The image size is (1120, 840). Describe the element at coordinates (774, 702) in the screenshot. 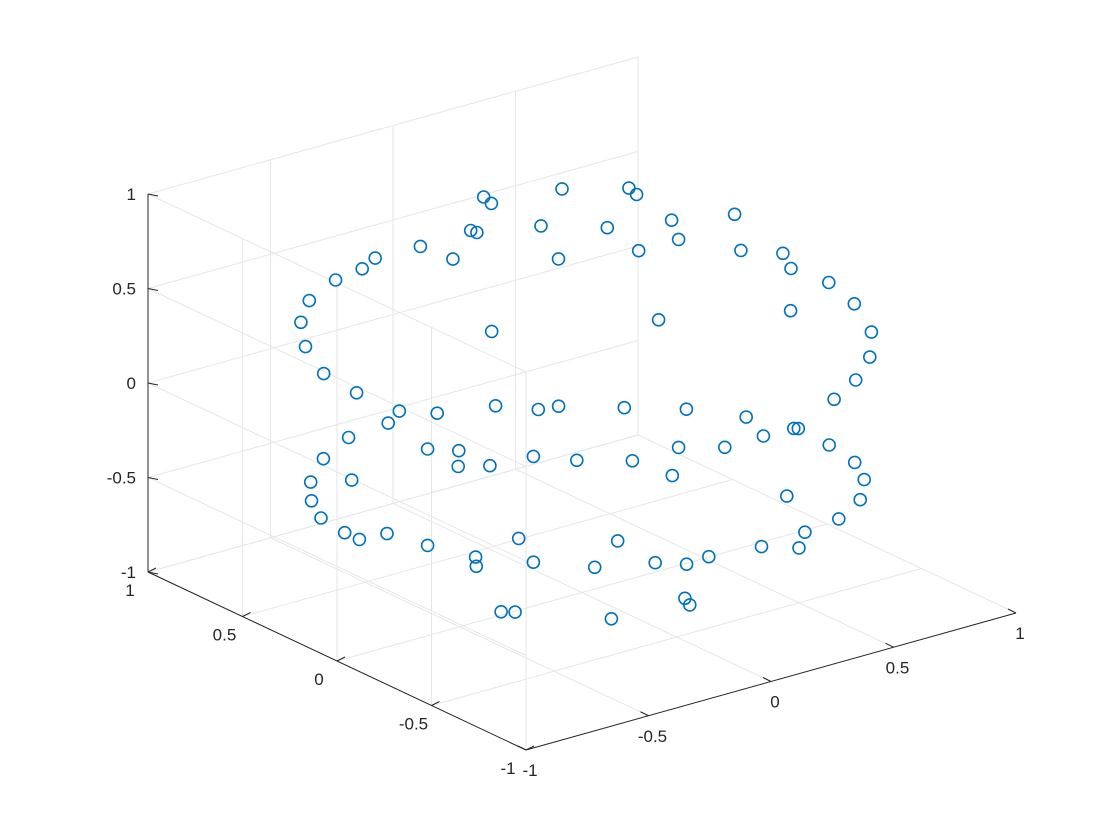

I see `x-tick-label: 0` at that location.